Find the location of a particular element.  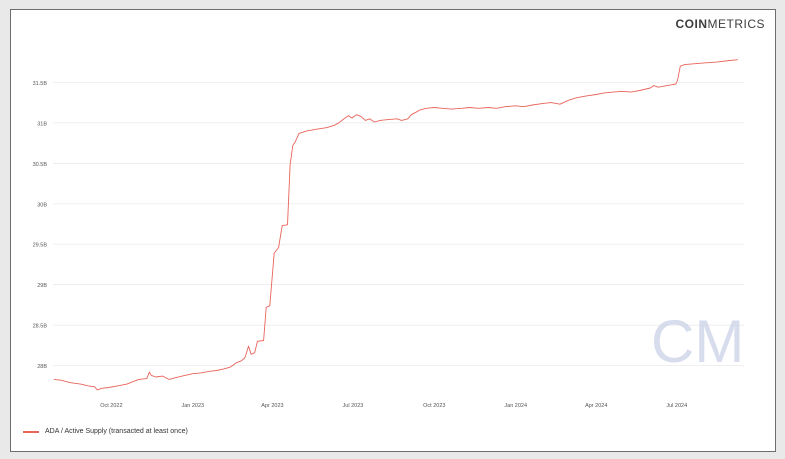

x-tick-label: Apr 2024 is located at coordinates (596, 406).